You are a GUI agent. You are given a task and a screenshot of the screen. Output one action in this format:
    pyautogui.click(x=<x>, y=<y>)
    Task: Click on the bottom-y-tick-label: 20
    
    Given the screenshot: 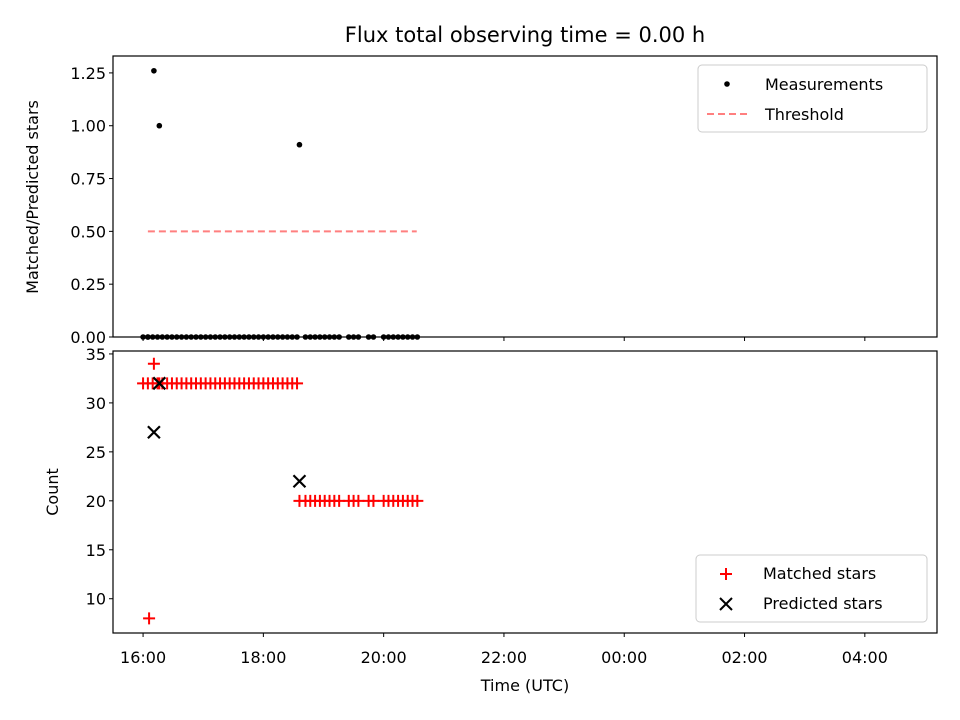 What is the action you would take?
    pyautogui.click(x=96, y=501)
    